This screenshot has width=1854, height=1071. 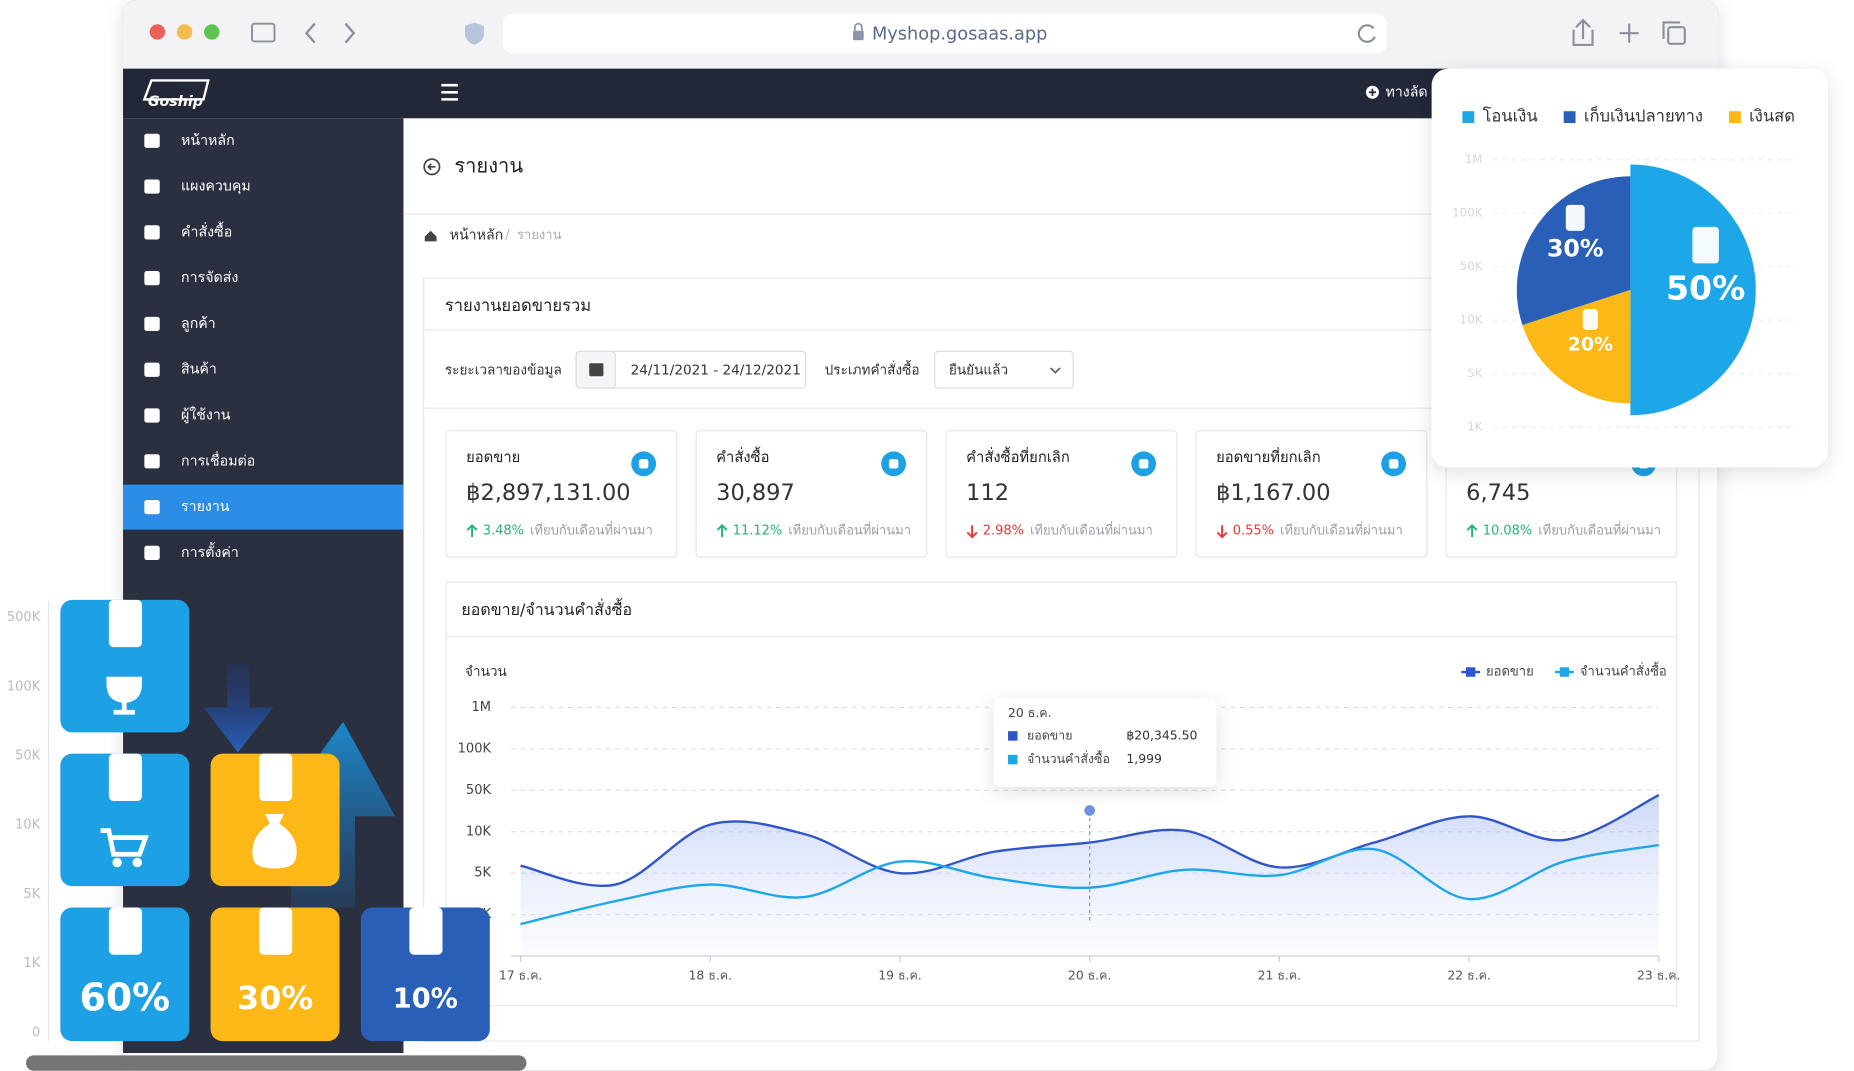 I want to click on tile-label: 10%, so click(x=425, y=998).